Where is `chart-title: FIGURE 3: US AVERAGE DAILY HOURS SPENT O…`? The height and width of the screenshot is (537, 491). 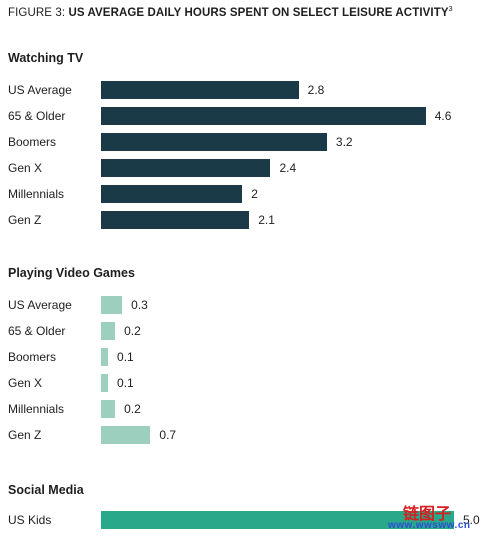 chart-title: FIGURE 3: US AVERAGE DAILY HOURS SPENT O… is located at coordinates (230, 12).